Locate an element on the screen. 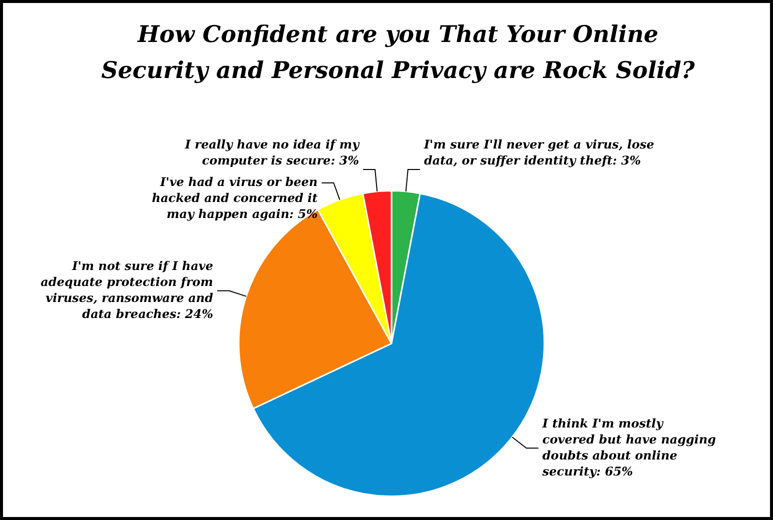 This screenshot has width=773, height=520. slice-label: I really have no idea if my computer is secure: 3% is located at coordinates (272, 153).